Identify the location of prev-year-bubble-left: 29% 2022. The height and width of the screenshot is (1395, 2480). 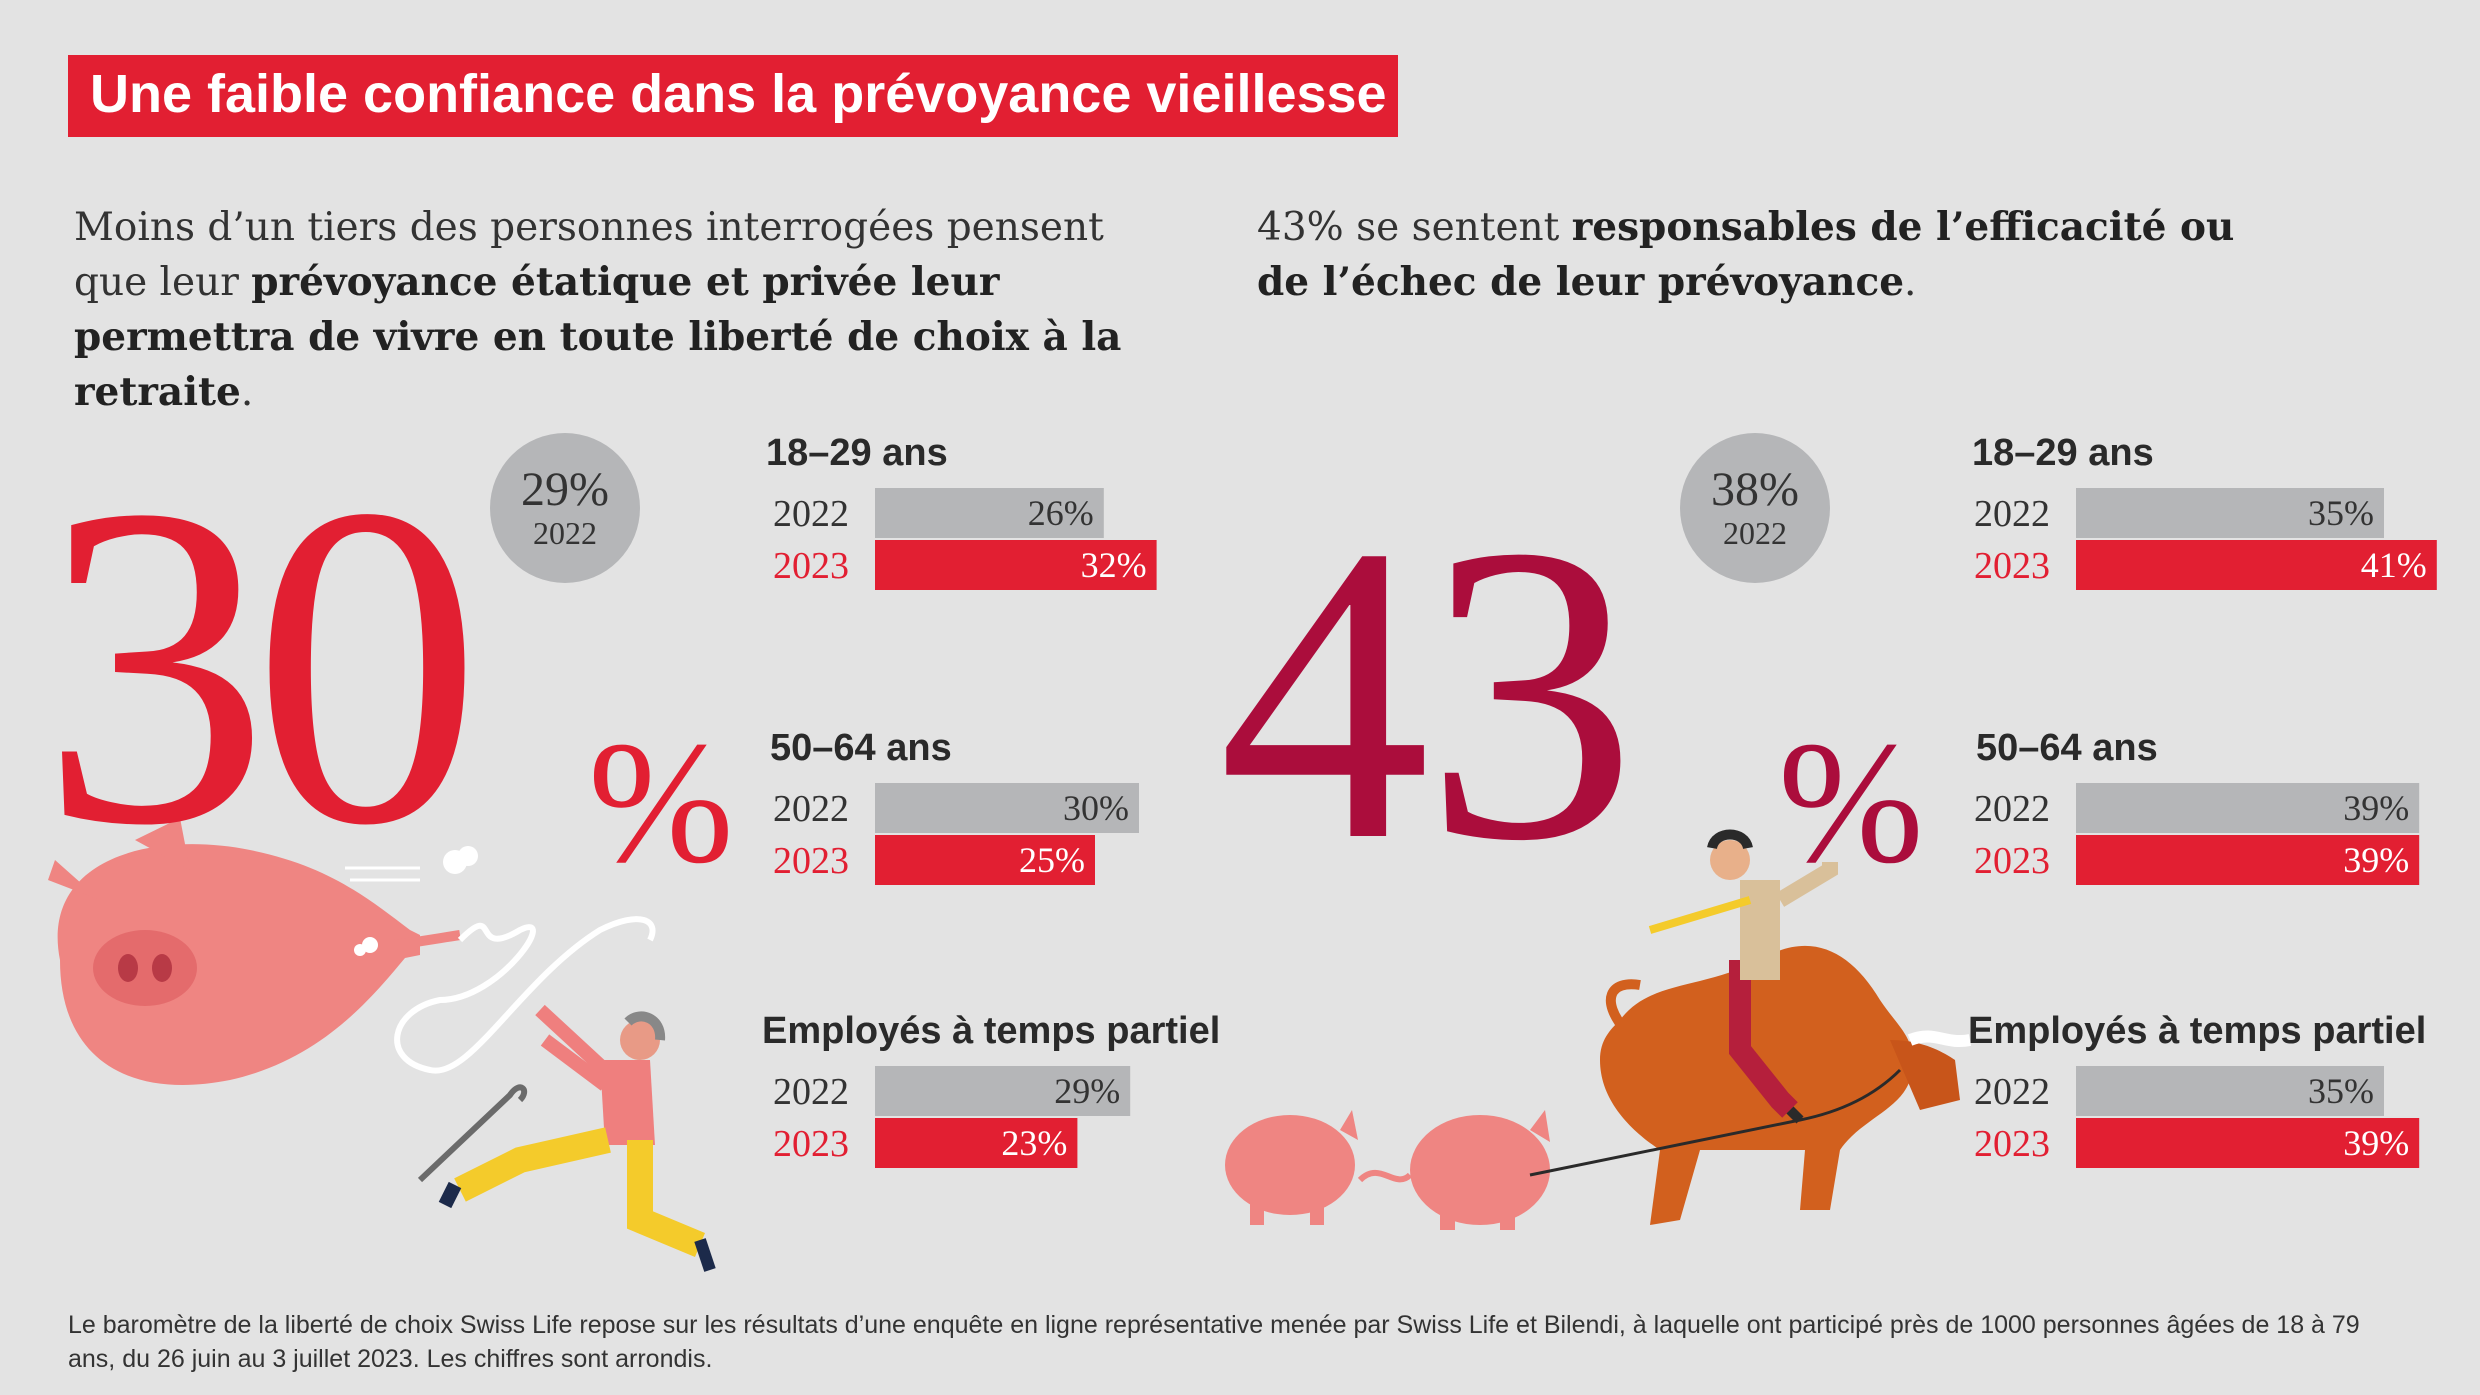
(565, 508).